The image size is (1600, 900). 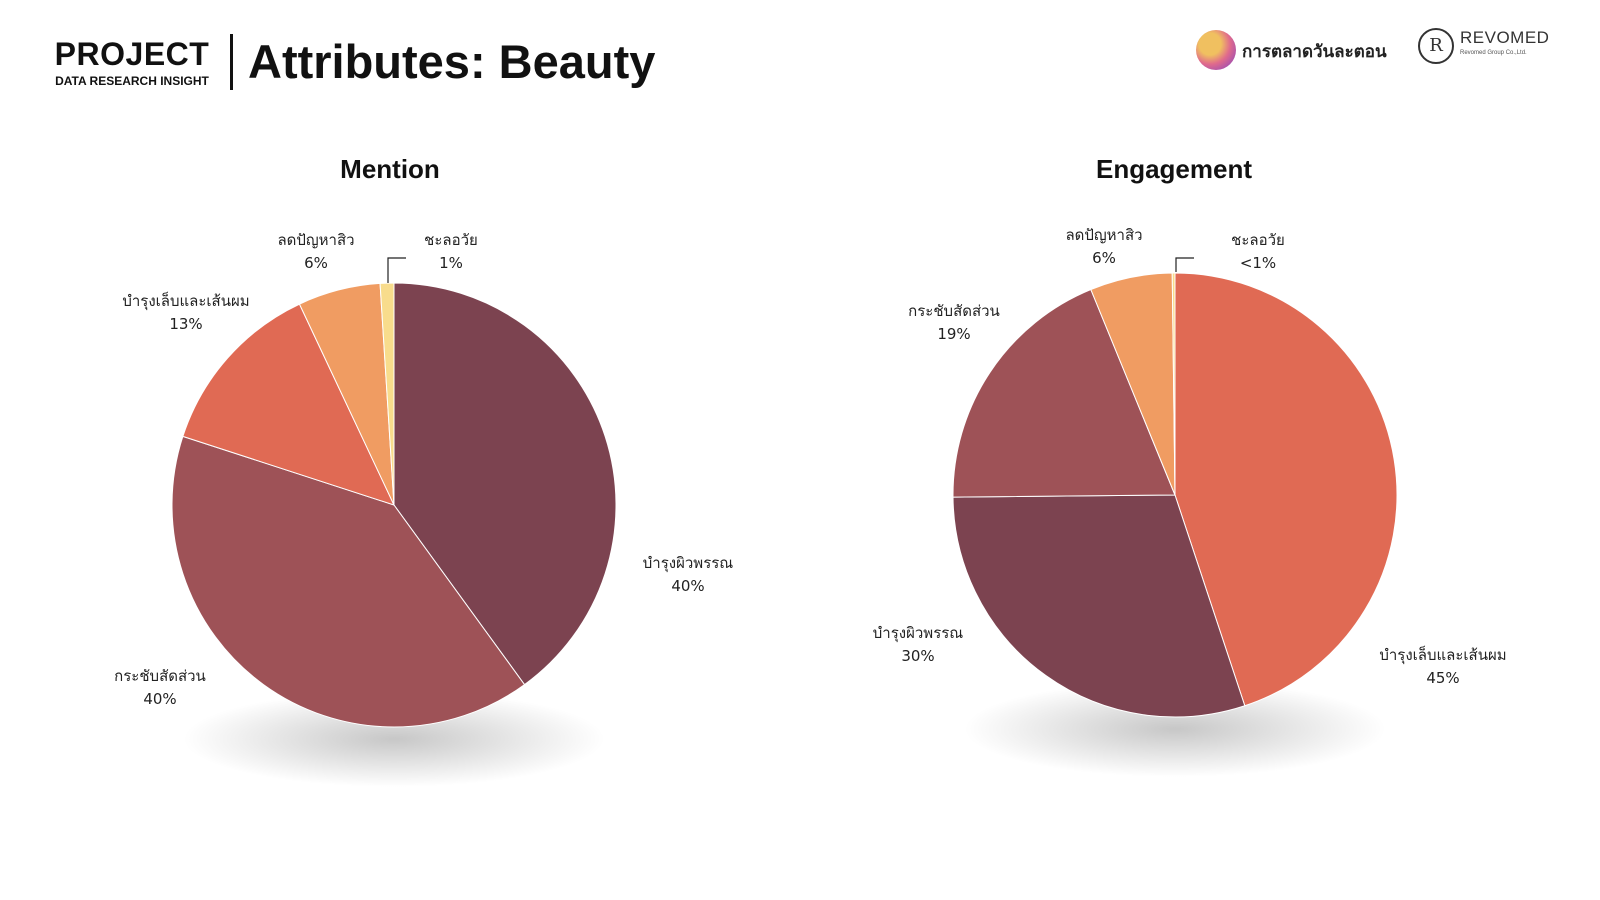 I want to click on slice-value-label: 1%, so click(x=451, y=263).